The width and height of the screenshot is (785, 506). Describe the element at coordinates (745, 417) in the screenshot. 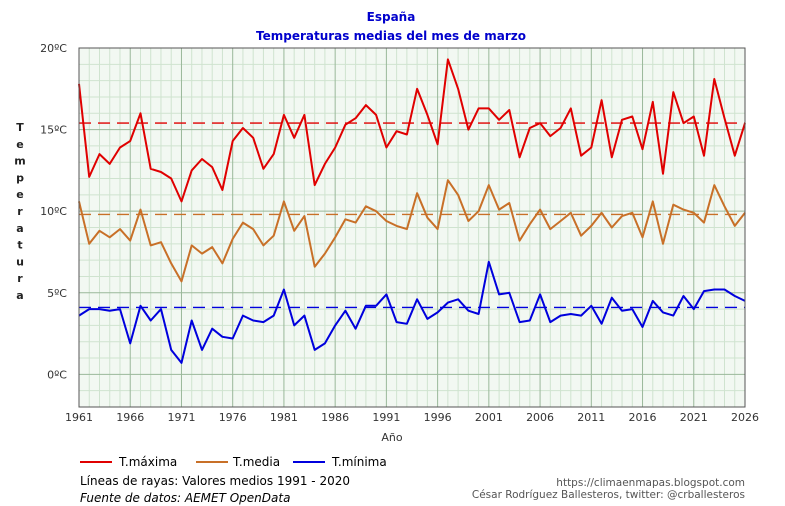

I see `x-tick-label: 2026` at that location.